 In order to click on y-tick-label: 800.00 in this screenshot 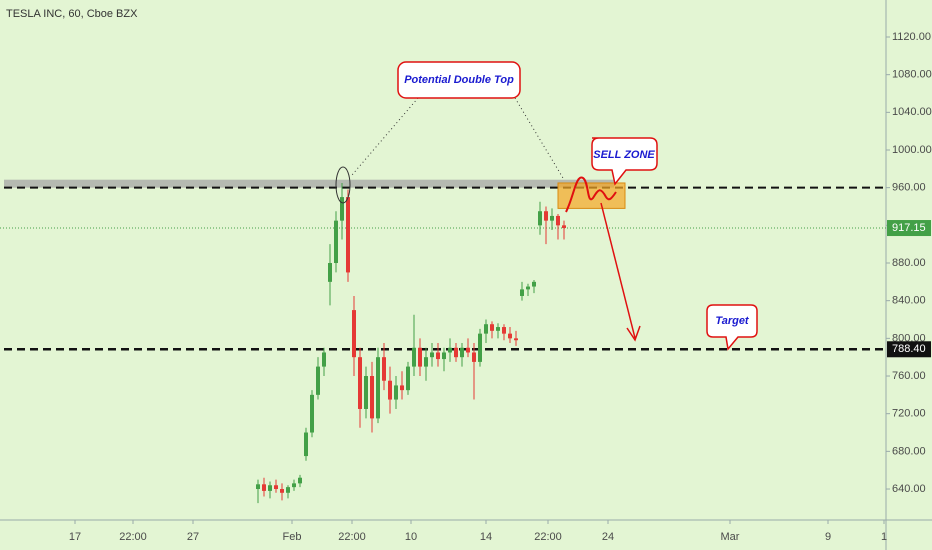, I will do `click(909, 338)`.